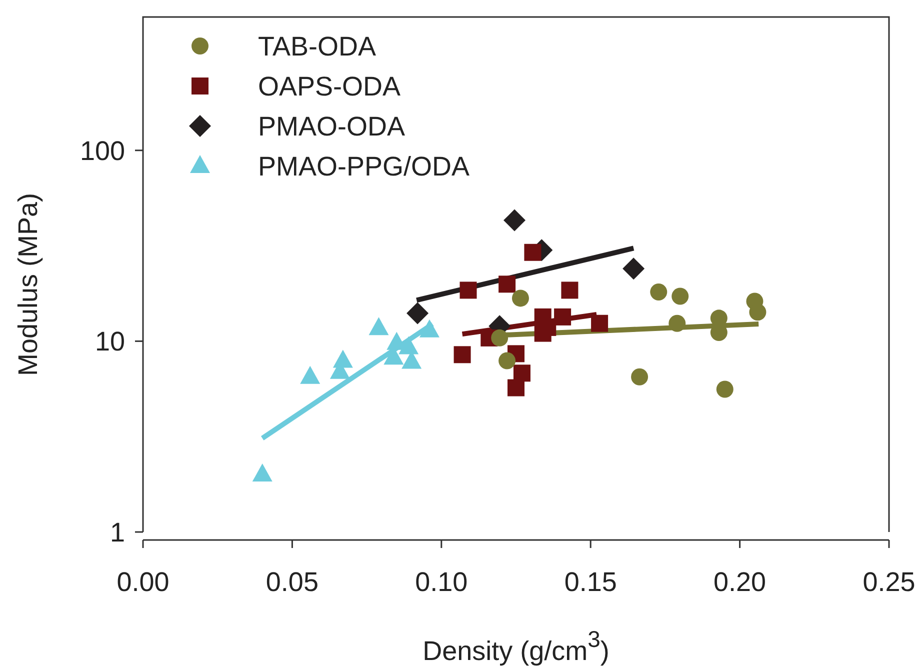 This screenshot has height=668, width=923. Describe the element at coordinates (364, 167) in the screenshot. I see `legend-label: PMAO-PPG/ODA` at that location.